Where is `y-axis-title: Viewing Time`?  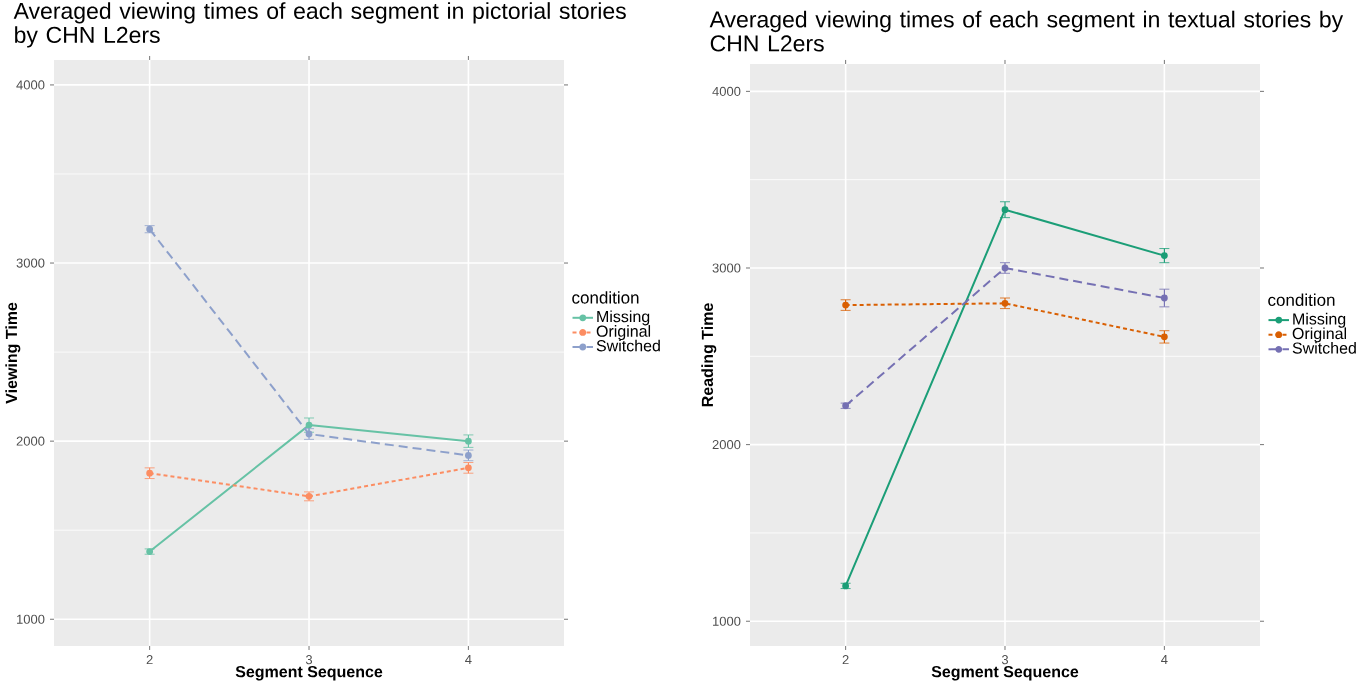
y-axis-title: Viewing Time is located at coordinates (13, 353).